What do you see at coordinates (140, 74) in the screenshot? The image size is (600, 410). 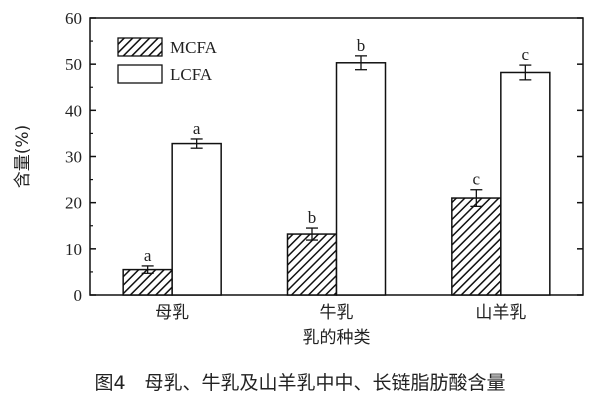 I see `legend-swatch-lcfa` at bounding box center [140, 74].